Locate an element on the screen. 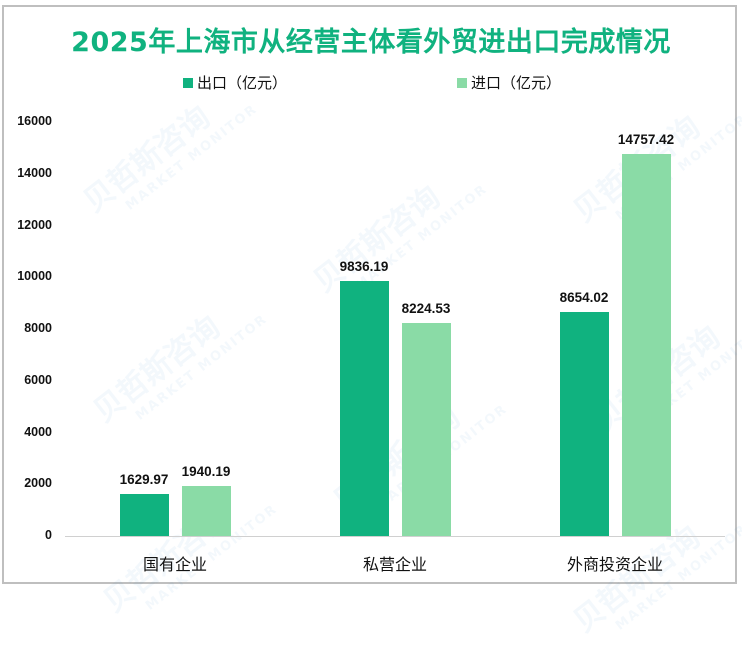 Image resolution: width=742 pixels, height=652 pixels. legend-item-export: 出口（亿元） is located at coordinates (235, 82).